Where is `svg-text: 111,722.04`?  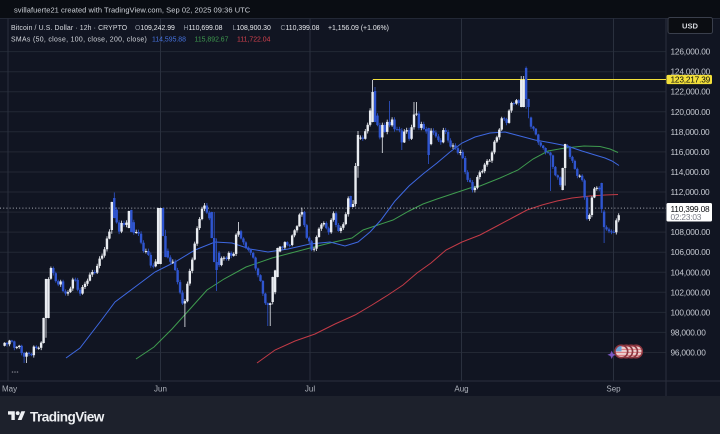 svg-text: 111,722.04 is located at coordinates (254, 40).